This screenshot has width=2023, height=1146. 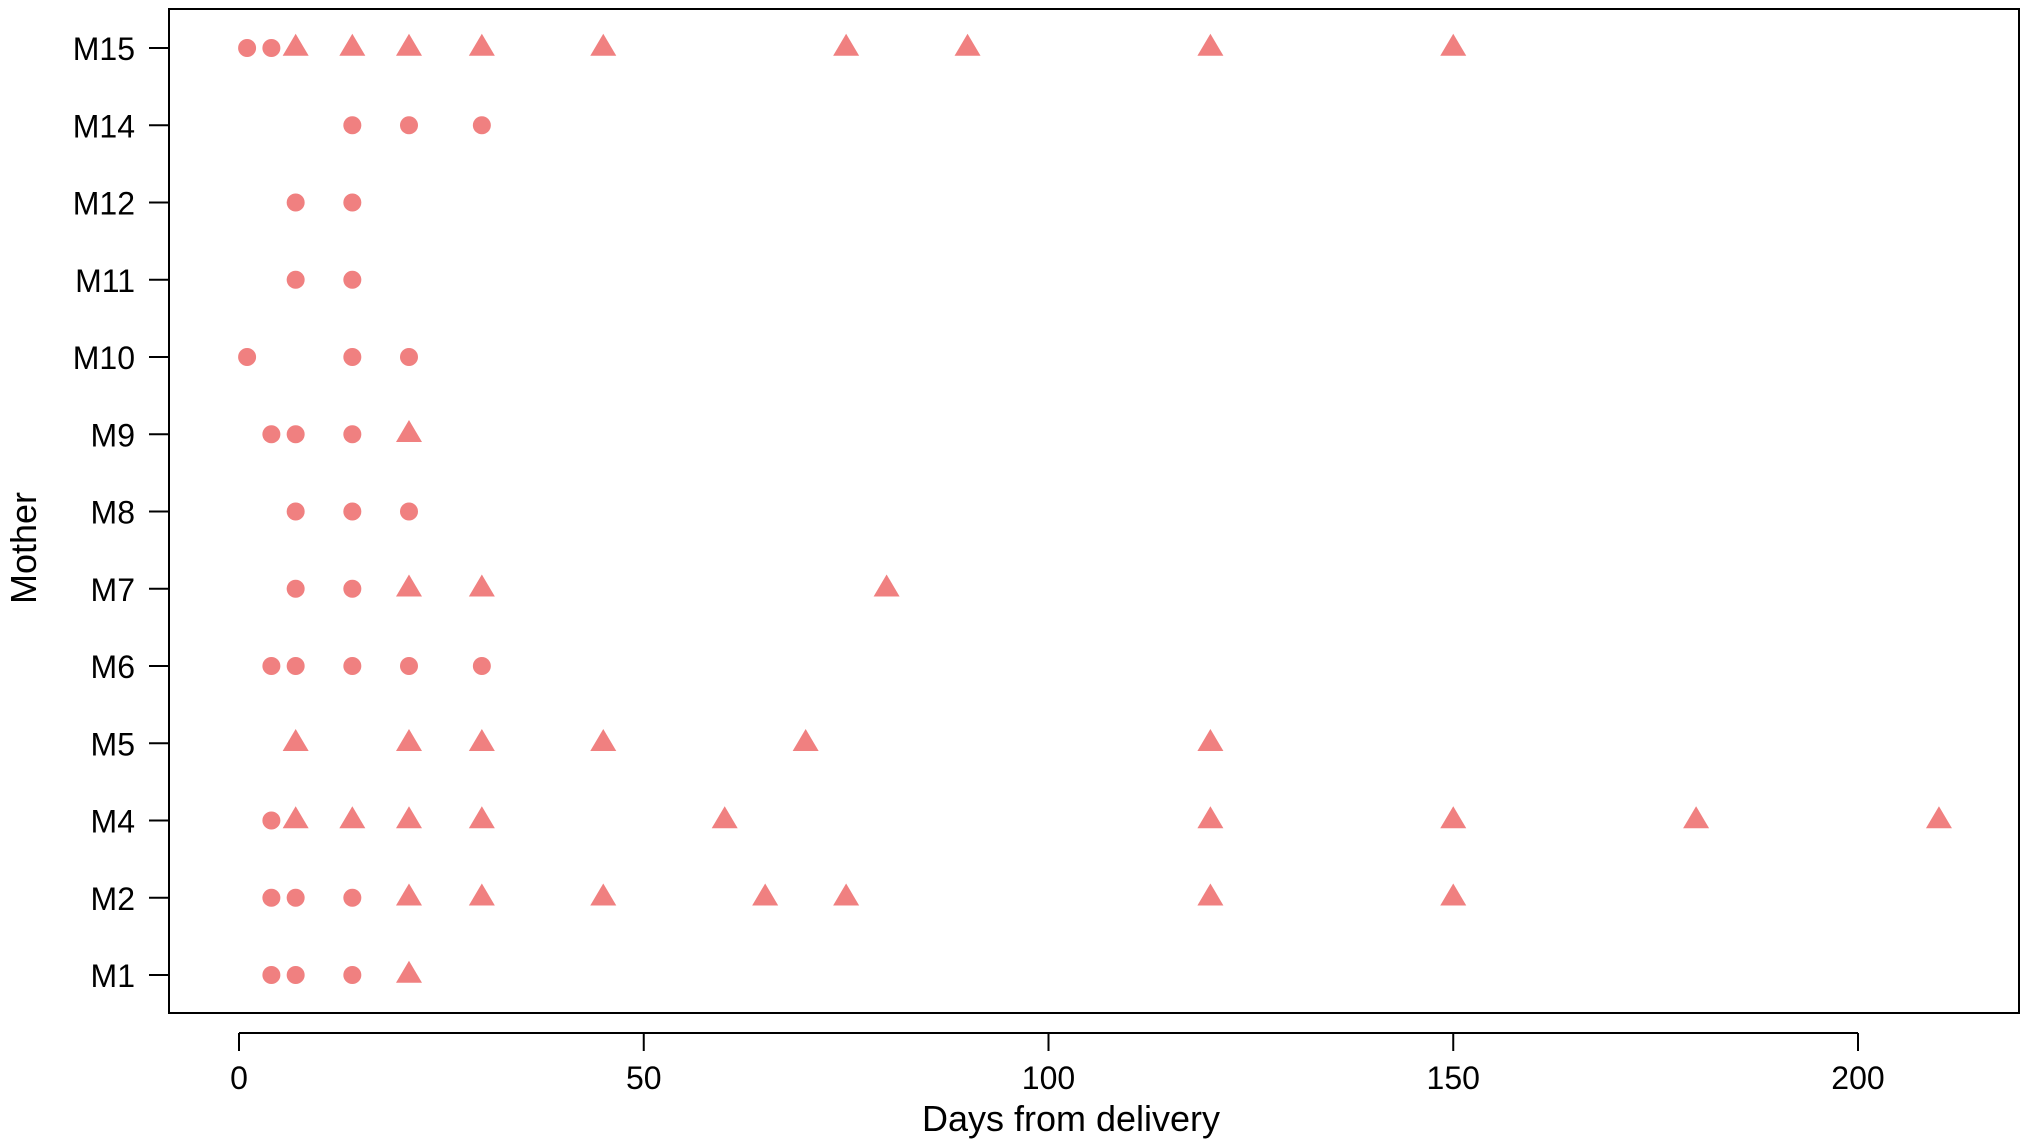 What do you see at coordinates (1453, 1078) in the screenshot?
I see `x-tick-label: 150` at bounding box center [1453, 1078].